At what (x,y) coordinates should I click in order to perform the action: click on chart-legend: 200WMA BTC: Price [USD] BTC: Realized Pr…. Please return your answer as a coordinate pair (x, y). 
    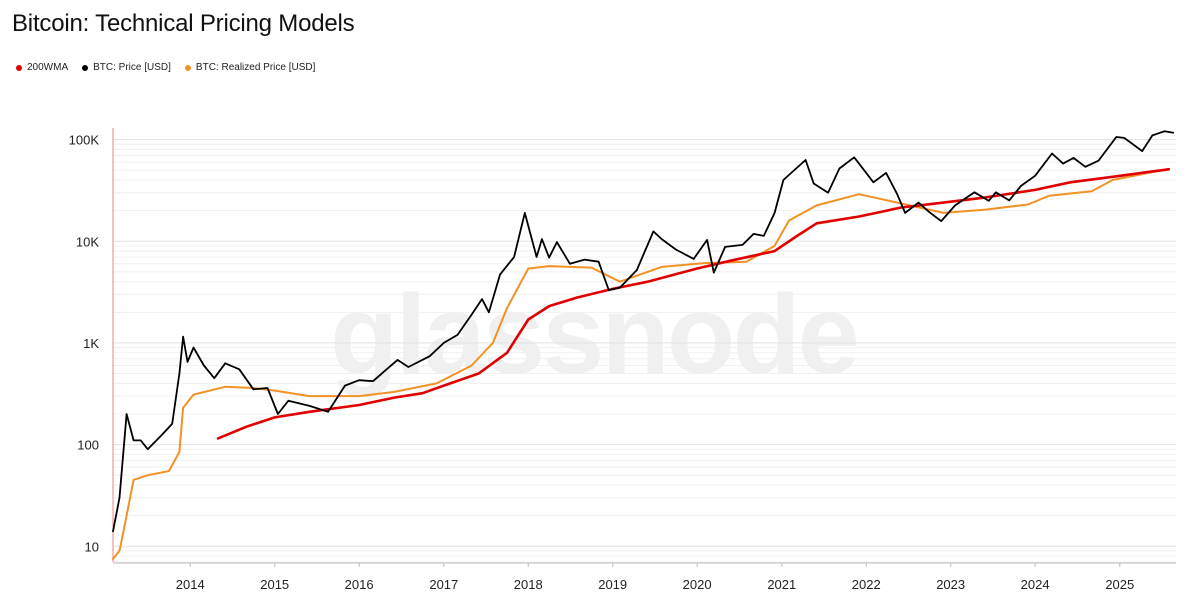
    Looking at the image, I should click on (165, 67).